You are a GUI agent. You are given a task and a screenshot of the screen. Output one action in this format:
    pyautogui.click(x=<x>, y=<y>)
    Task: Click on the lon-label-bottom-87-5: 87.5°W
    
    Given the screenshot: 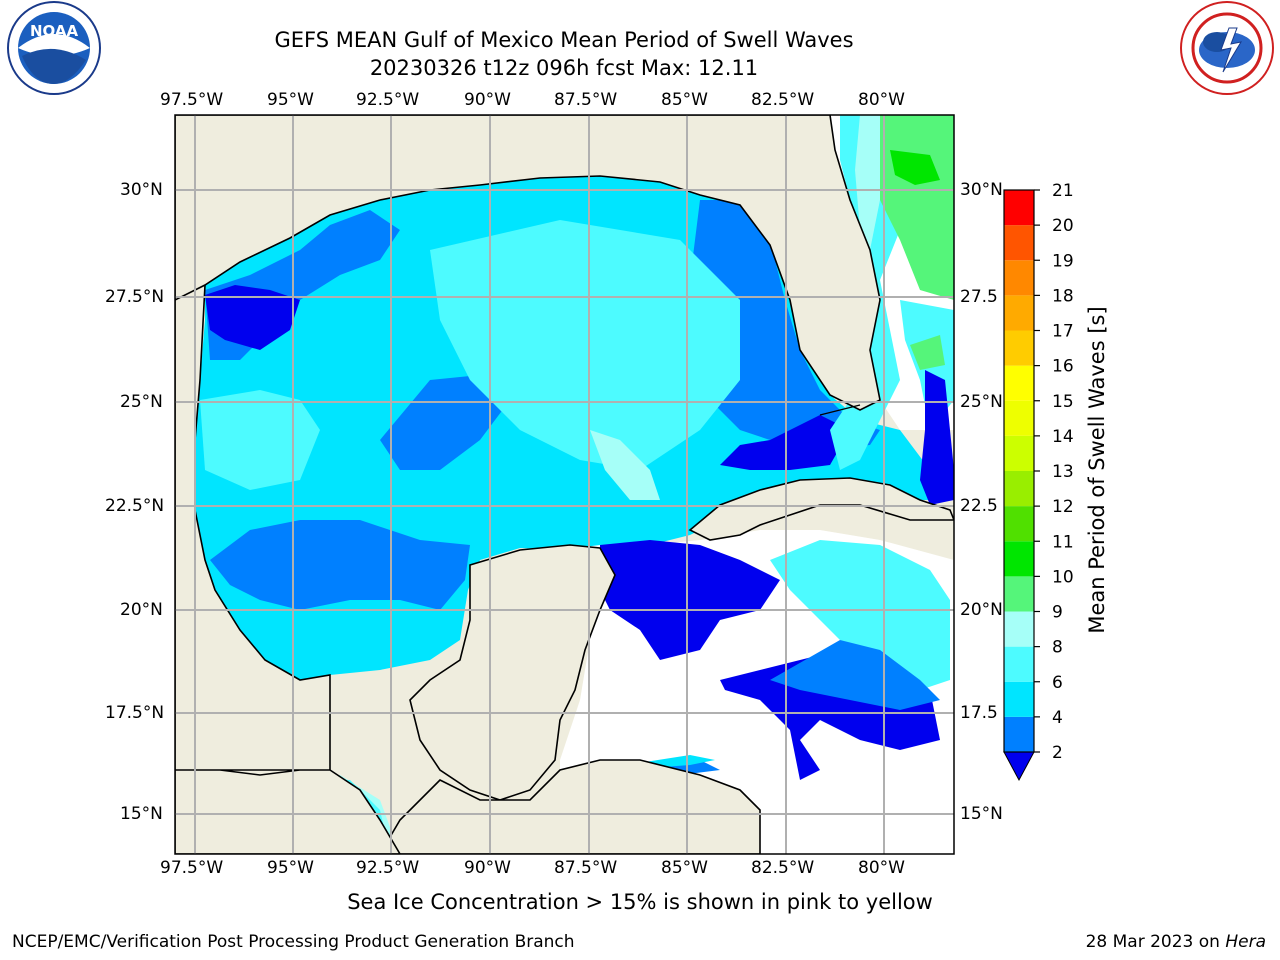 What is the action you would take?
    pyautogui.click(x=586, y=868)
    